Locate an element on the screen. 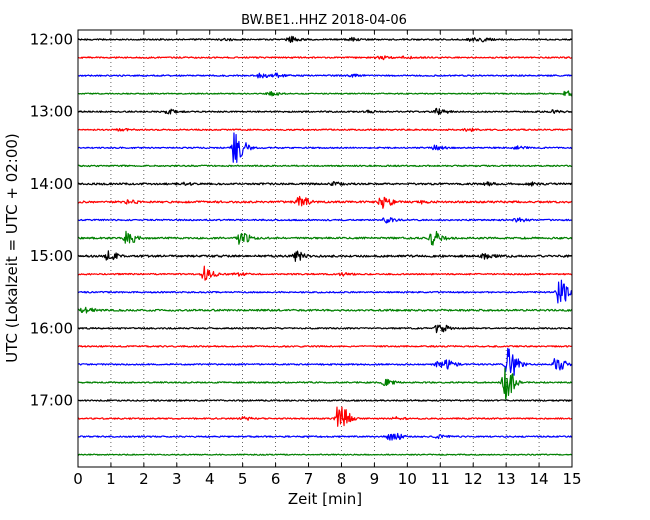  x-tick-label: 14 is located at coordinates (539, 479).